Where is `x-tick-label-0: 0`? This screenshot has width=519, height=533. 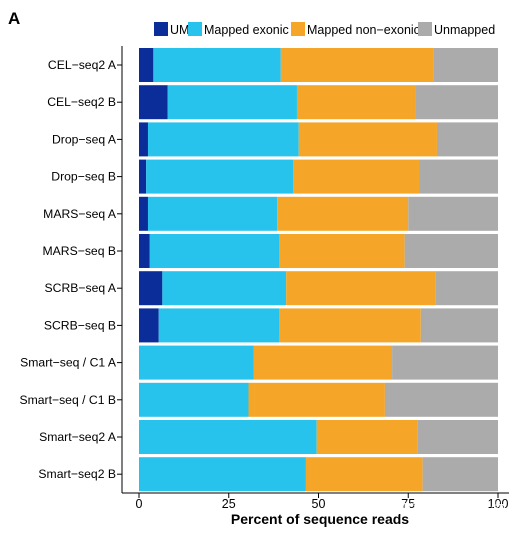 x-tick-label-0: 0 is located at coordinates (139, 504).